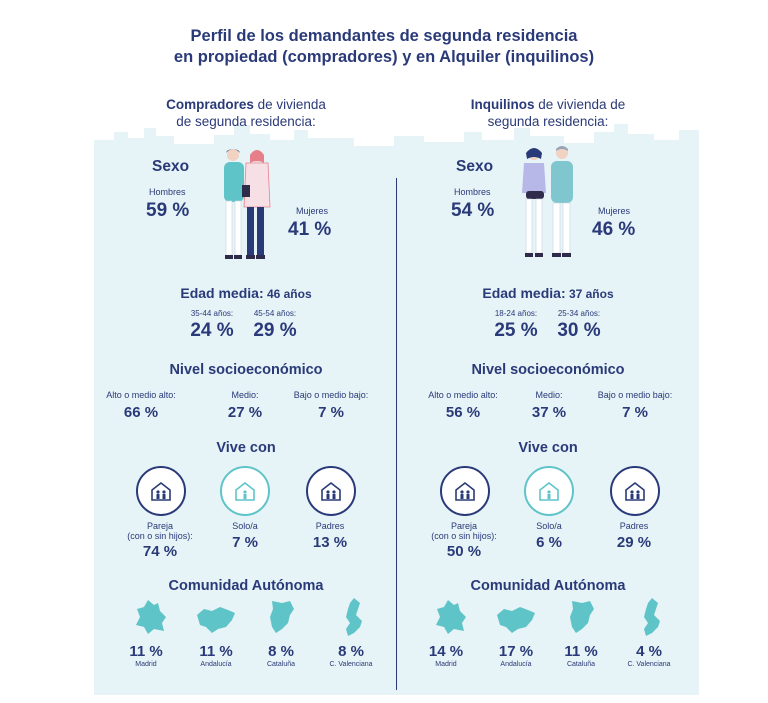 The image size is (768, 703). I want to click on inquilinos-header-bold: Inquilinos, so click(502, 104).